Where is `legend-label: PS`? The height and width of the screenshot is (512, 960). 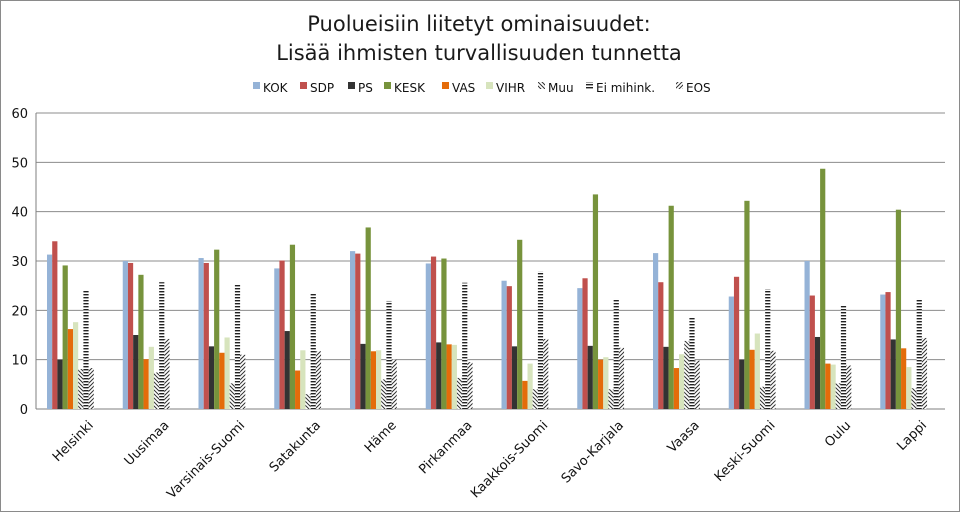
legend-label: PS is located at coordinates (365, 88).